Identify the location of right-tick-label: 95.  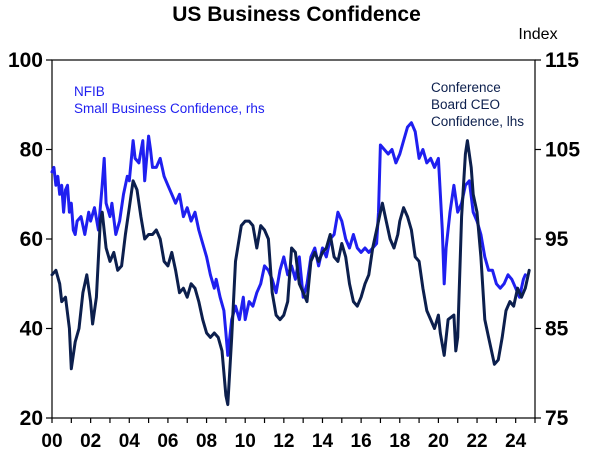
(557, 239).